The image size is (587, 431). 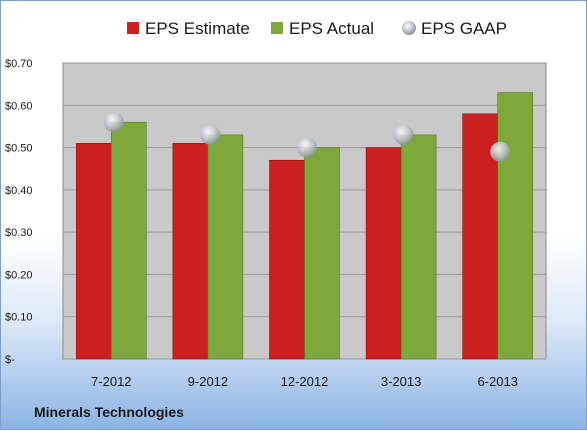 What do you see at coordinates (19, 149) in the screenshot?
I see `y-tick-label: $0.50` at bounding box center [19, 149].